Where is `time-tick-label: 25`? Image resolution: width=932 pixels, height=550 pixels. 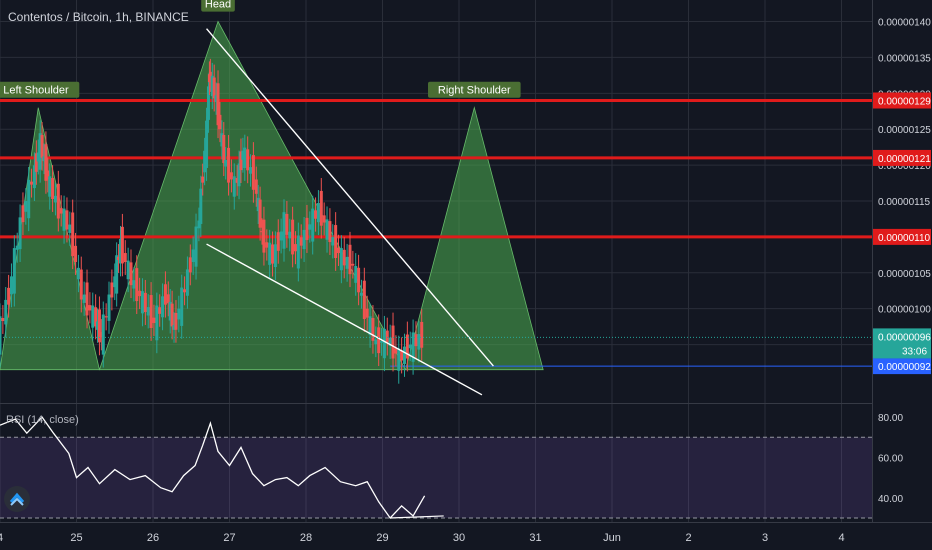 time-tick-label: 25 is located at coordinates (76, 538).